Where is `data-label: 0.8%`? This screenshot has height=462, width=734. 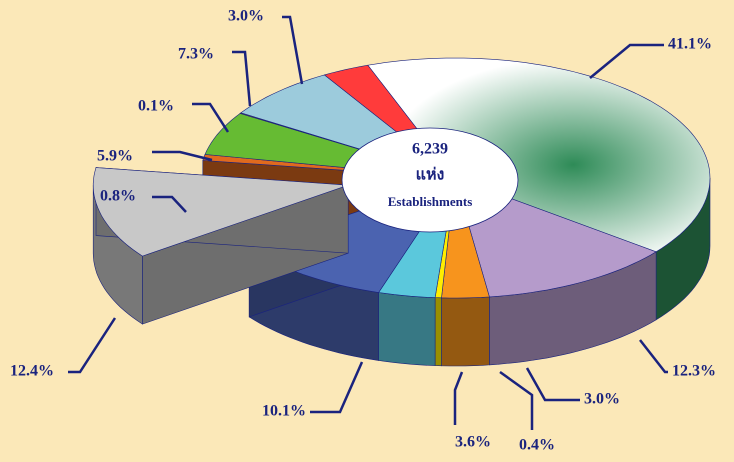 data-label: 0.8% is located at coordinates (118, 196).